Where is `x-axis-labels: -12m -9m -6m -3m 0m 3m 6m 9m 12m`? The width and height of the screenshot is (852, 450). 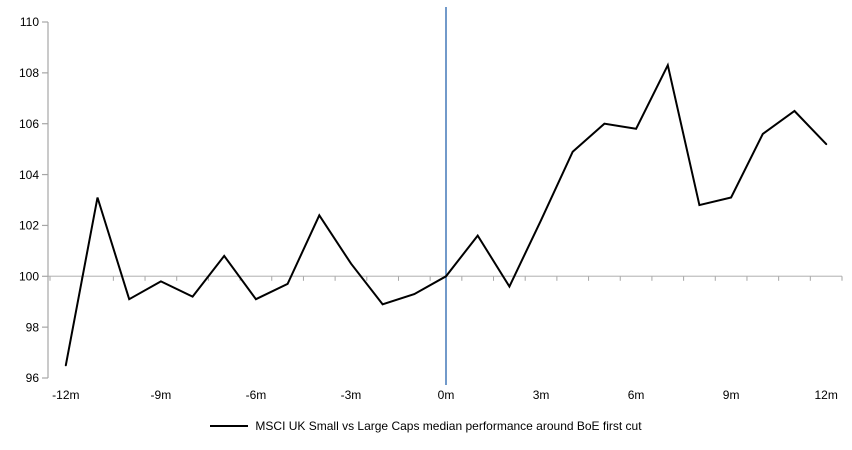 x-axis-labels: -12m -9m -6m -3m 0m 3m 6m 9m 12m is located at coordinates (445, 395).